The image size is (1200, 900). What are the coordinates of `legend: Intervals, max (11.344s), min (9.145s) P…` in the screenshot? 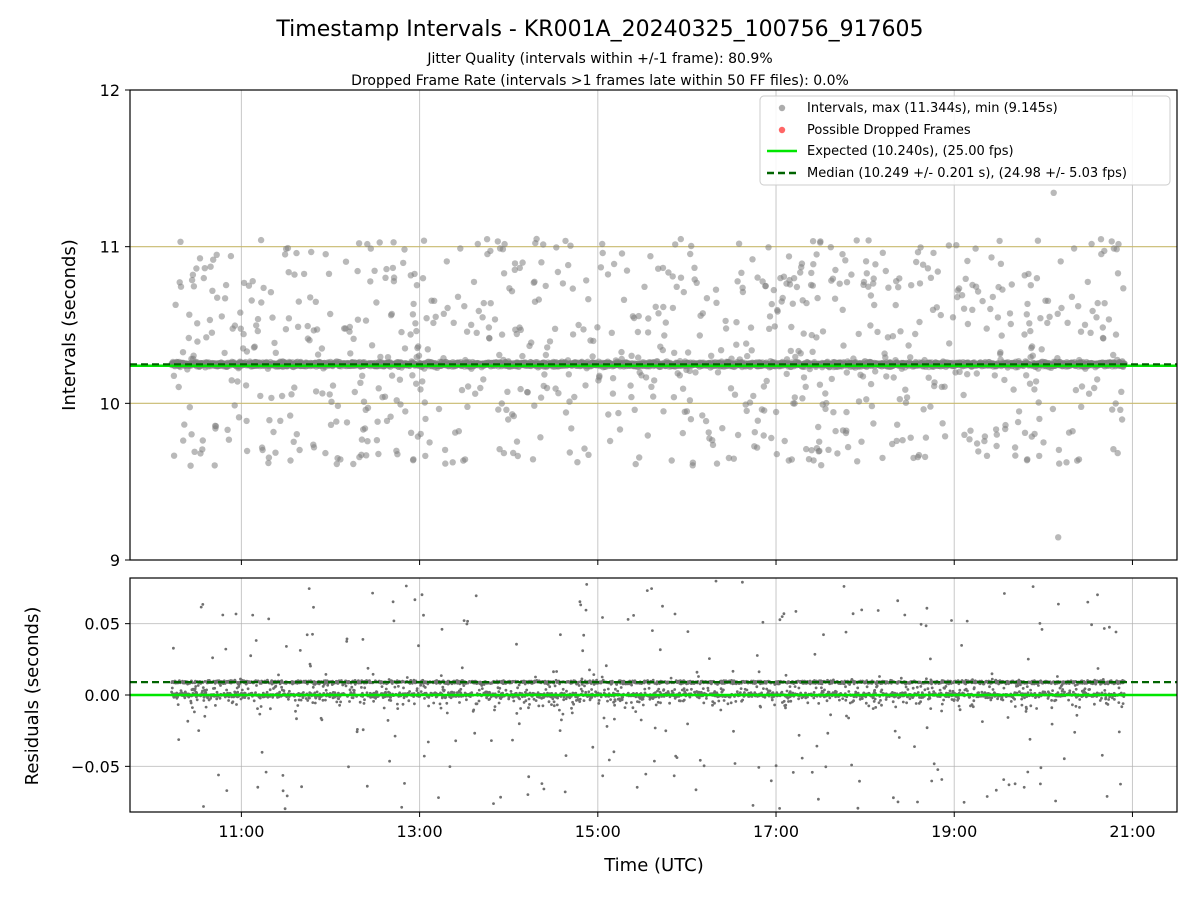 It's located at (965, 140).